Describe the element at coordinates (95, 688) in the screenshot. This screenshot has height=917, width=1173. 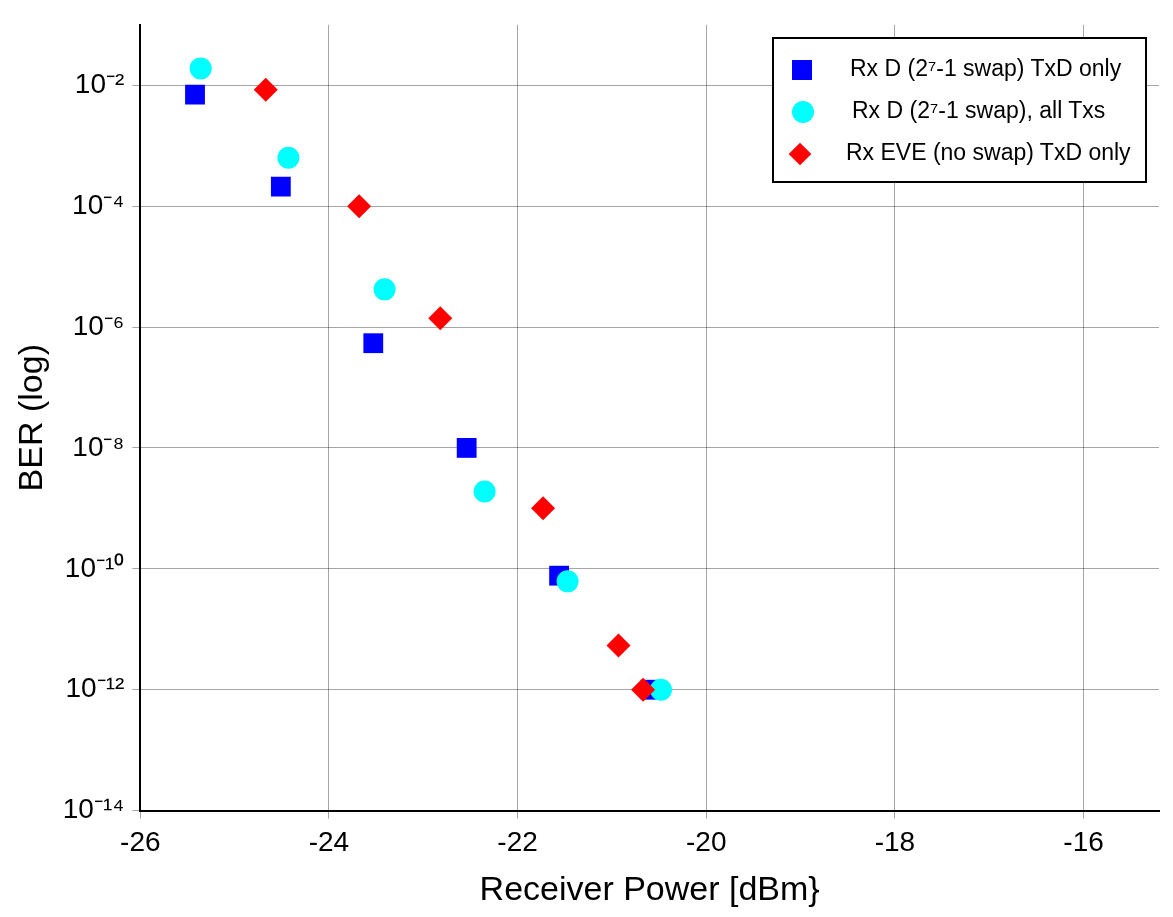
I see `y-tick-label: 10⁻¹²` at that location.